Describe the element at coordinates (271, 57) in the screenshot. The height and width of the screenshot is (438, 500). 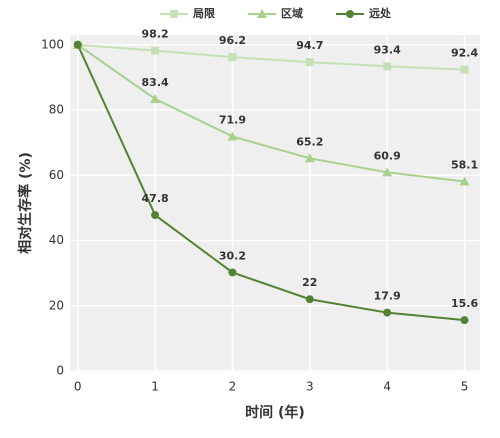
I see `line` at that location.